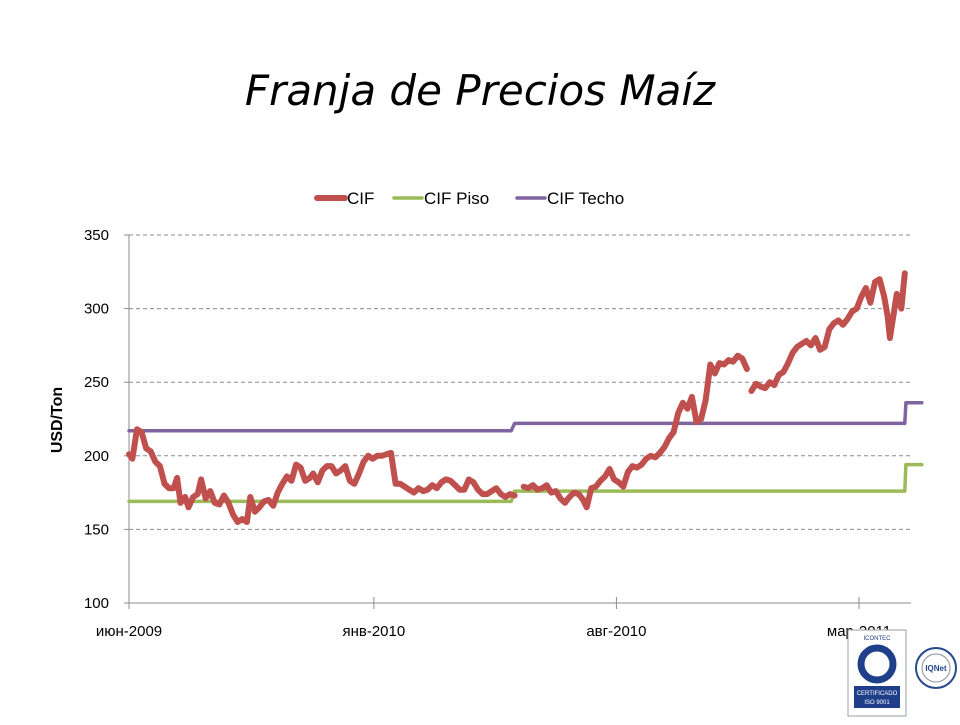  Describe the element at coordinates (96, 419) in the screenshot. I see `y-tick-labels: 100 150 200 250 300 350` at that location.